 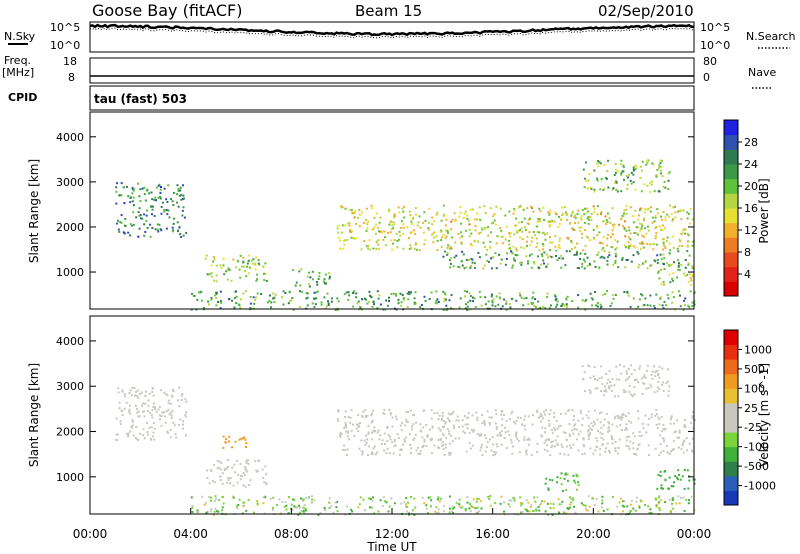 I want to click on colorbar-tick-label: 12, so click(x=751, y=230).